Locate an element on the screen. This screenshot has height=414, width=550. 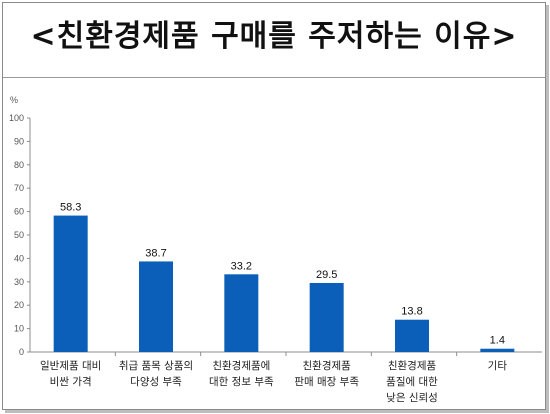
x-category-label: 기타 is located at coordinates (498, 366).